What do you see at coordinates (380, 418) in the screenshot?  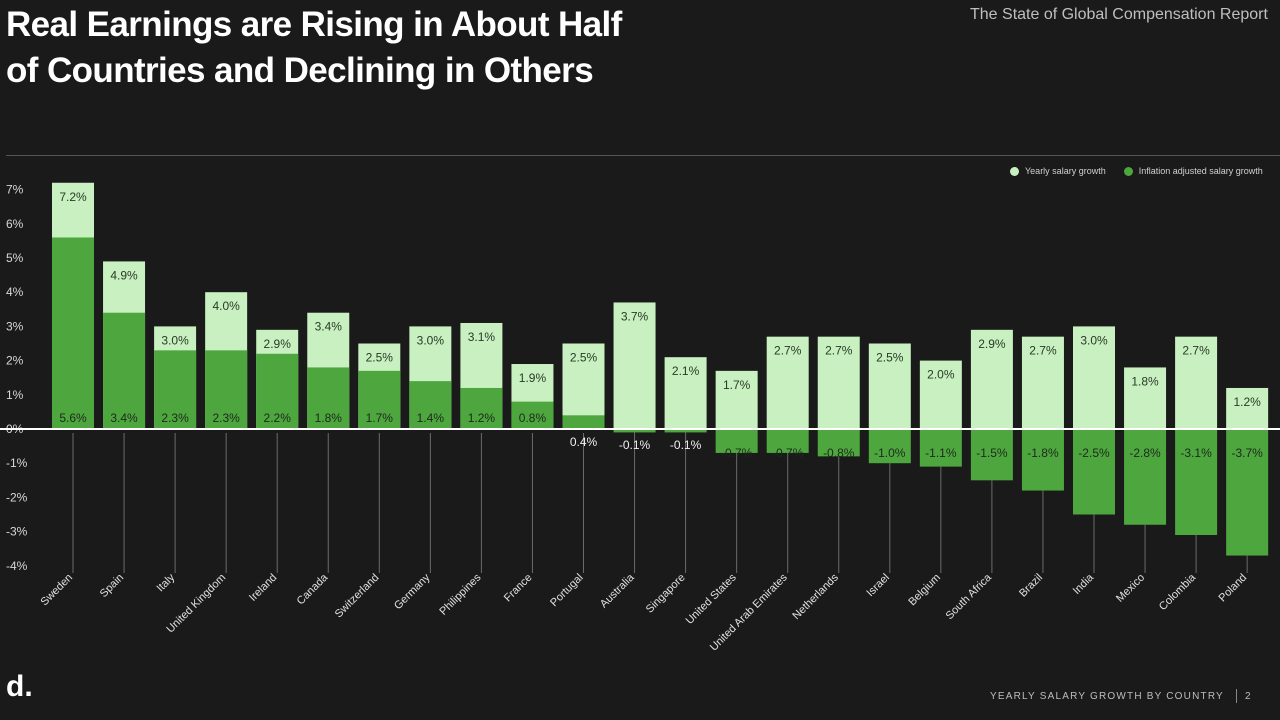 I see `label-adjusted: 1.7%` at bounding box center [380, 418].